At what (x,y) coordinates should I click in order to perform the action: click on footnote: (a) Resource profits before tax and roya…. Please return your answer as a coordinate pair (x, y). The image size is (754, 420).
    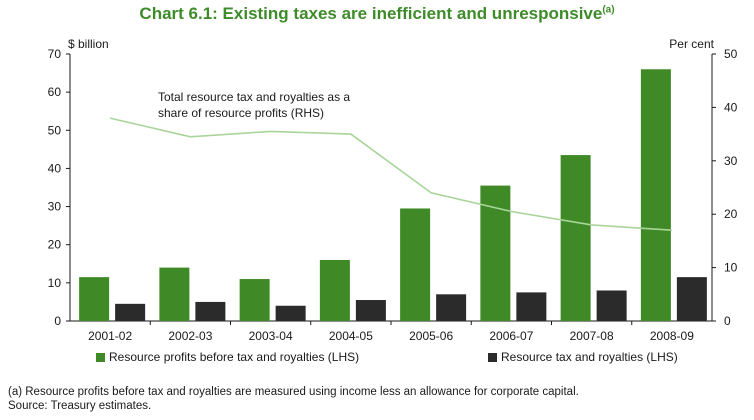
    Looking at the image, I should click on (293, 399).